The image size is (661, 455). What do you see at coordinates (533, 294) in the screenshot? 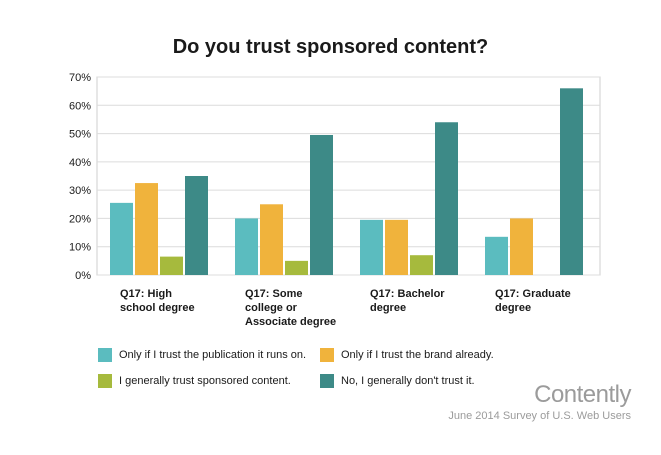
I see `category-label-line: Q17: Graduate` at bounding box center [533, 294].